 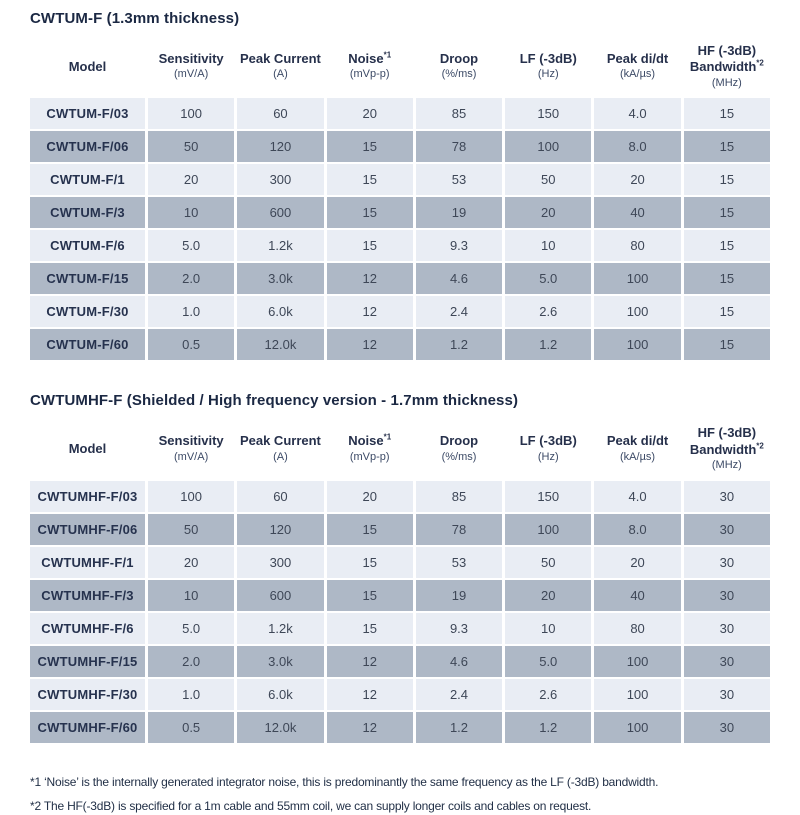 I want to click on column-unit: (MHz), so click(x=726, y=82).